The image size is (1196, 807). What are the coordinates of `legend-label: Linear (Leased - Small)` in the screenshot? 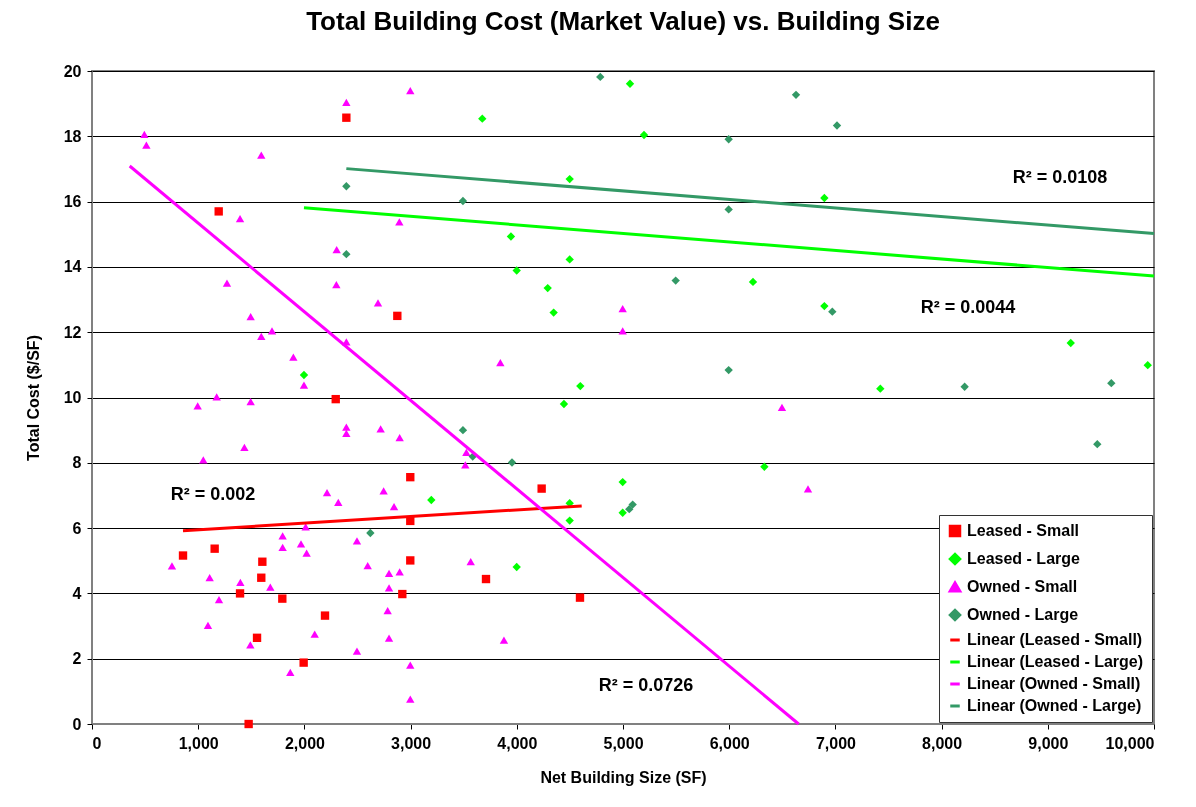 It's located at (1055, 639).